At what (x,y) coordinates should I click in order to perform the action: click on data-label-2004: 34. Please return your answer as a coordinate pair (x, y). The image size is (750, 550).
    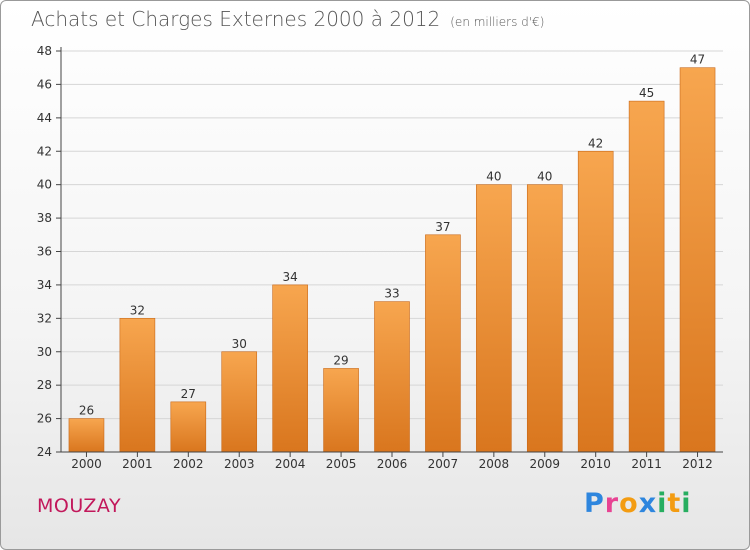
    Looking at the image, I should click on (290, 277).